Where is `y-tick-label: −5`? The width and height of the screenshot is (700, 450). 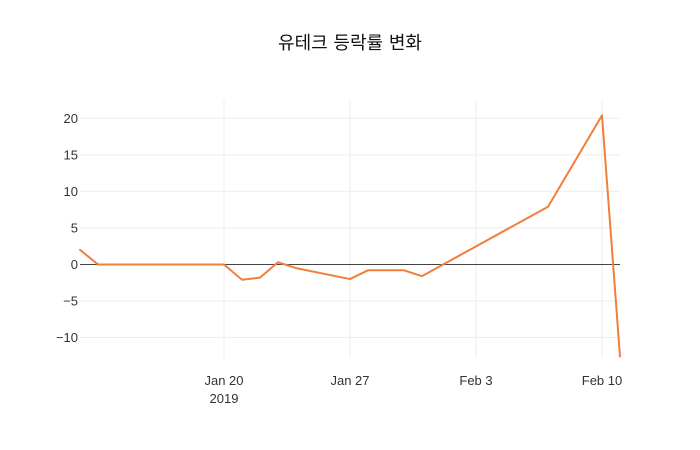 y-tick-label: −5 is located at coordinates (70, 300).